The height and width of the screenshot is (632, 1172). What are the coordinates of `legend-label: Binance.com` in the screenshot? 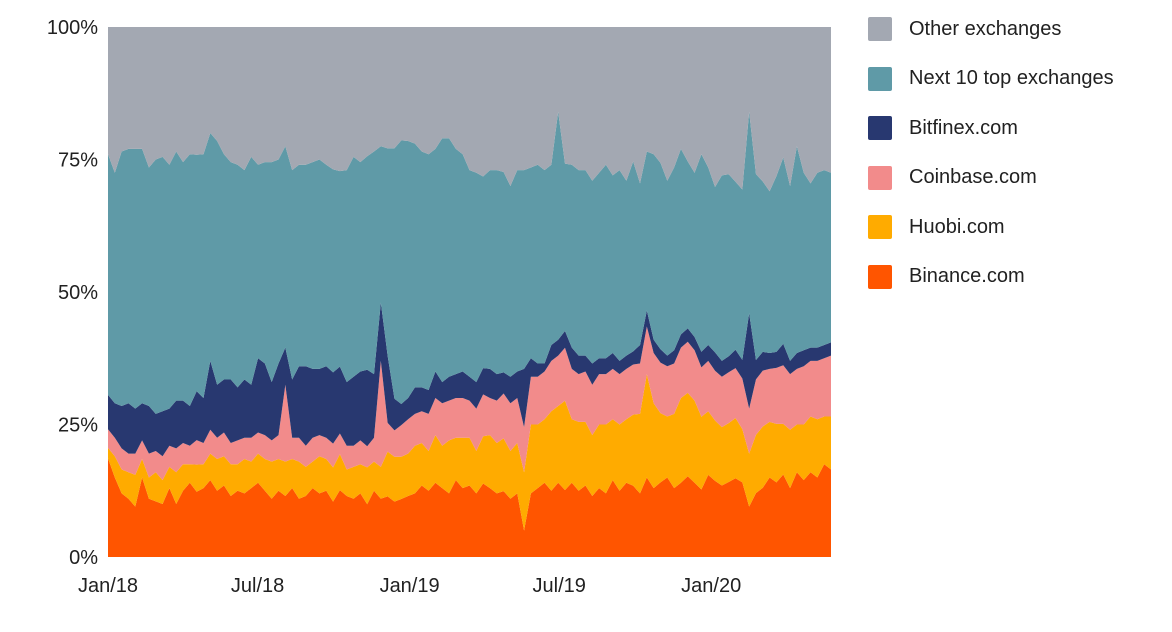 It's located at (967, 276).